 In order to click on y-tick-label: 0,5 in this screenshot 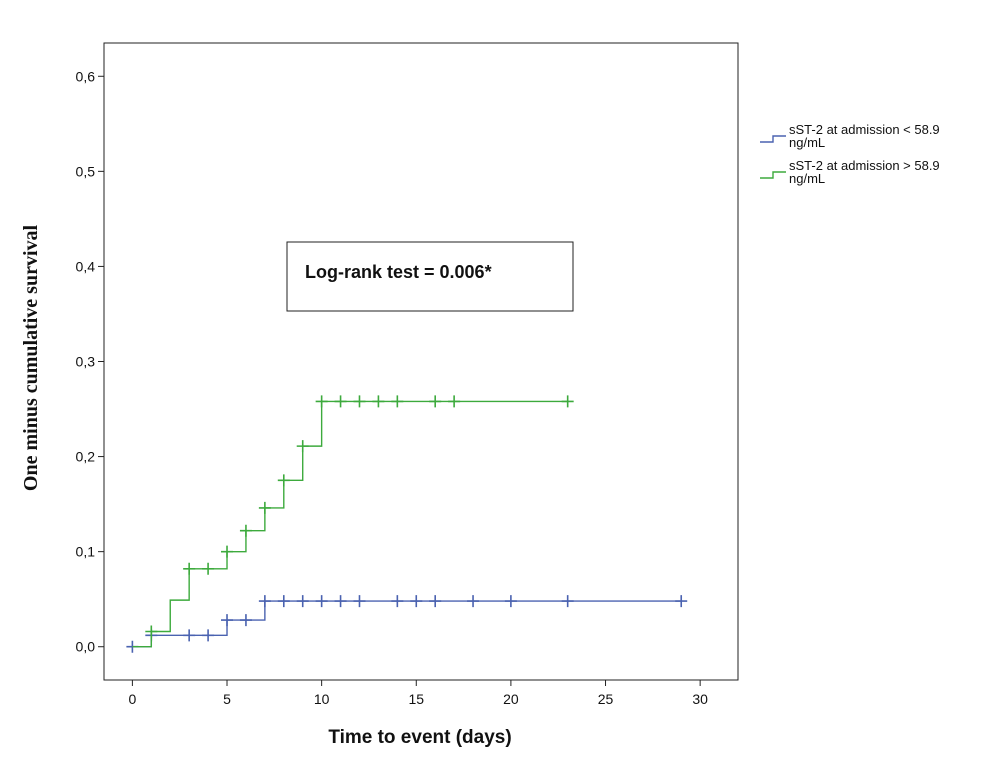, I will do `click(86, 171)`.